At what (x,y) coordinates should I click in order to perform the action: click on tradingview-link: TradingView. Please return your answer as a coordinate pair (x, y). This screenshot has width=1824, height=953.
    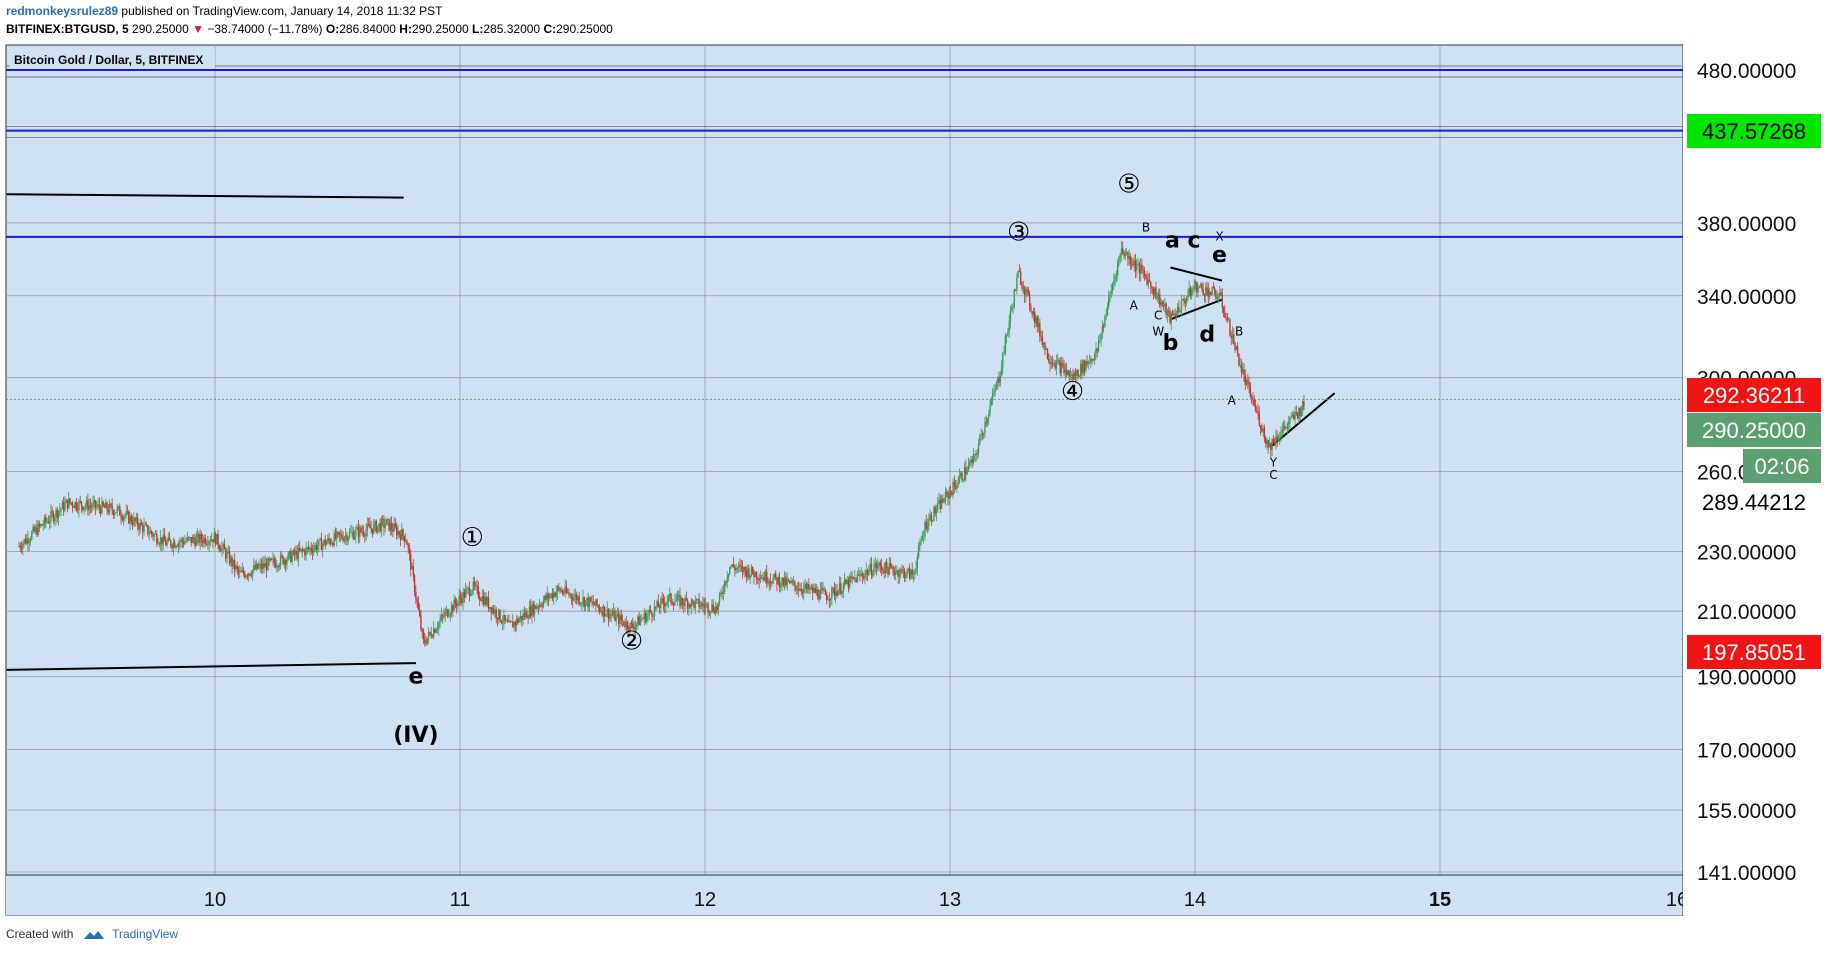
    Looking at the image, I should click on (145, 934).